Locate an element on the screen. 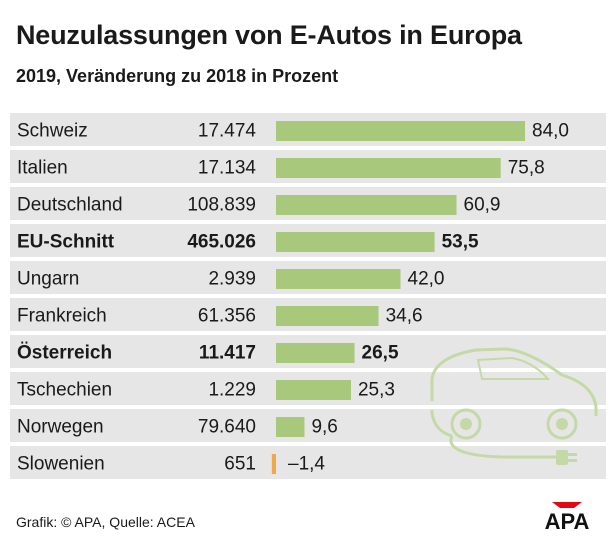 This screenshot has height=548, width=616. bar-row: Italien 17.134 75,8 is located at coordinates (308, 166).